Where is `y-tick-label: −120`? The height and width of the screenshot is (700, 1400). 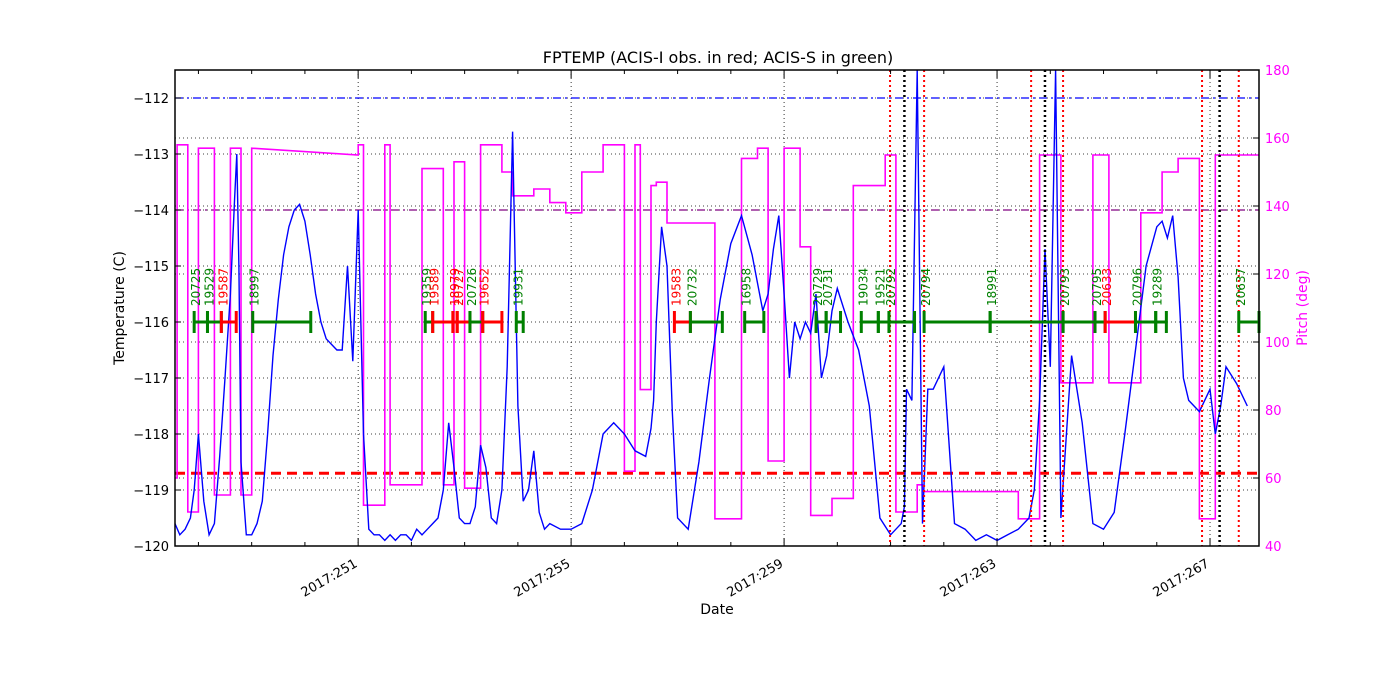 y-tick-label: −120 is located at coordinates (151, 547).